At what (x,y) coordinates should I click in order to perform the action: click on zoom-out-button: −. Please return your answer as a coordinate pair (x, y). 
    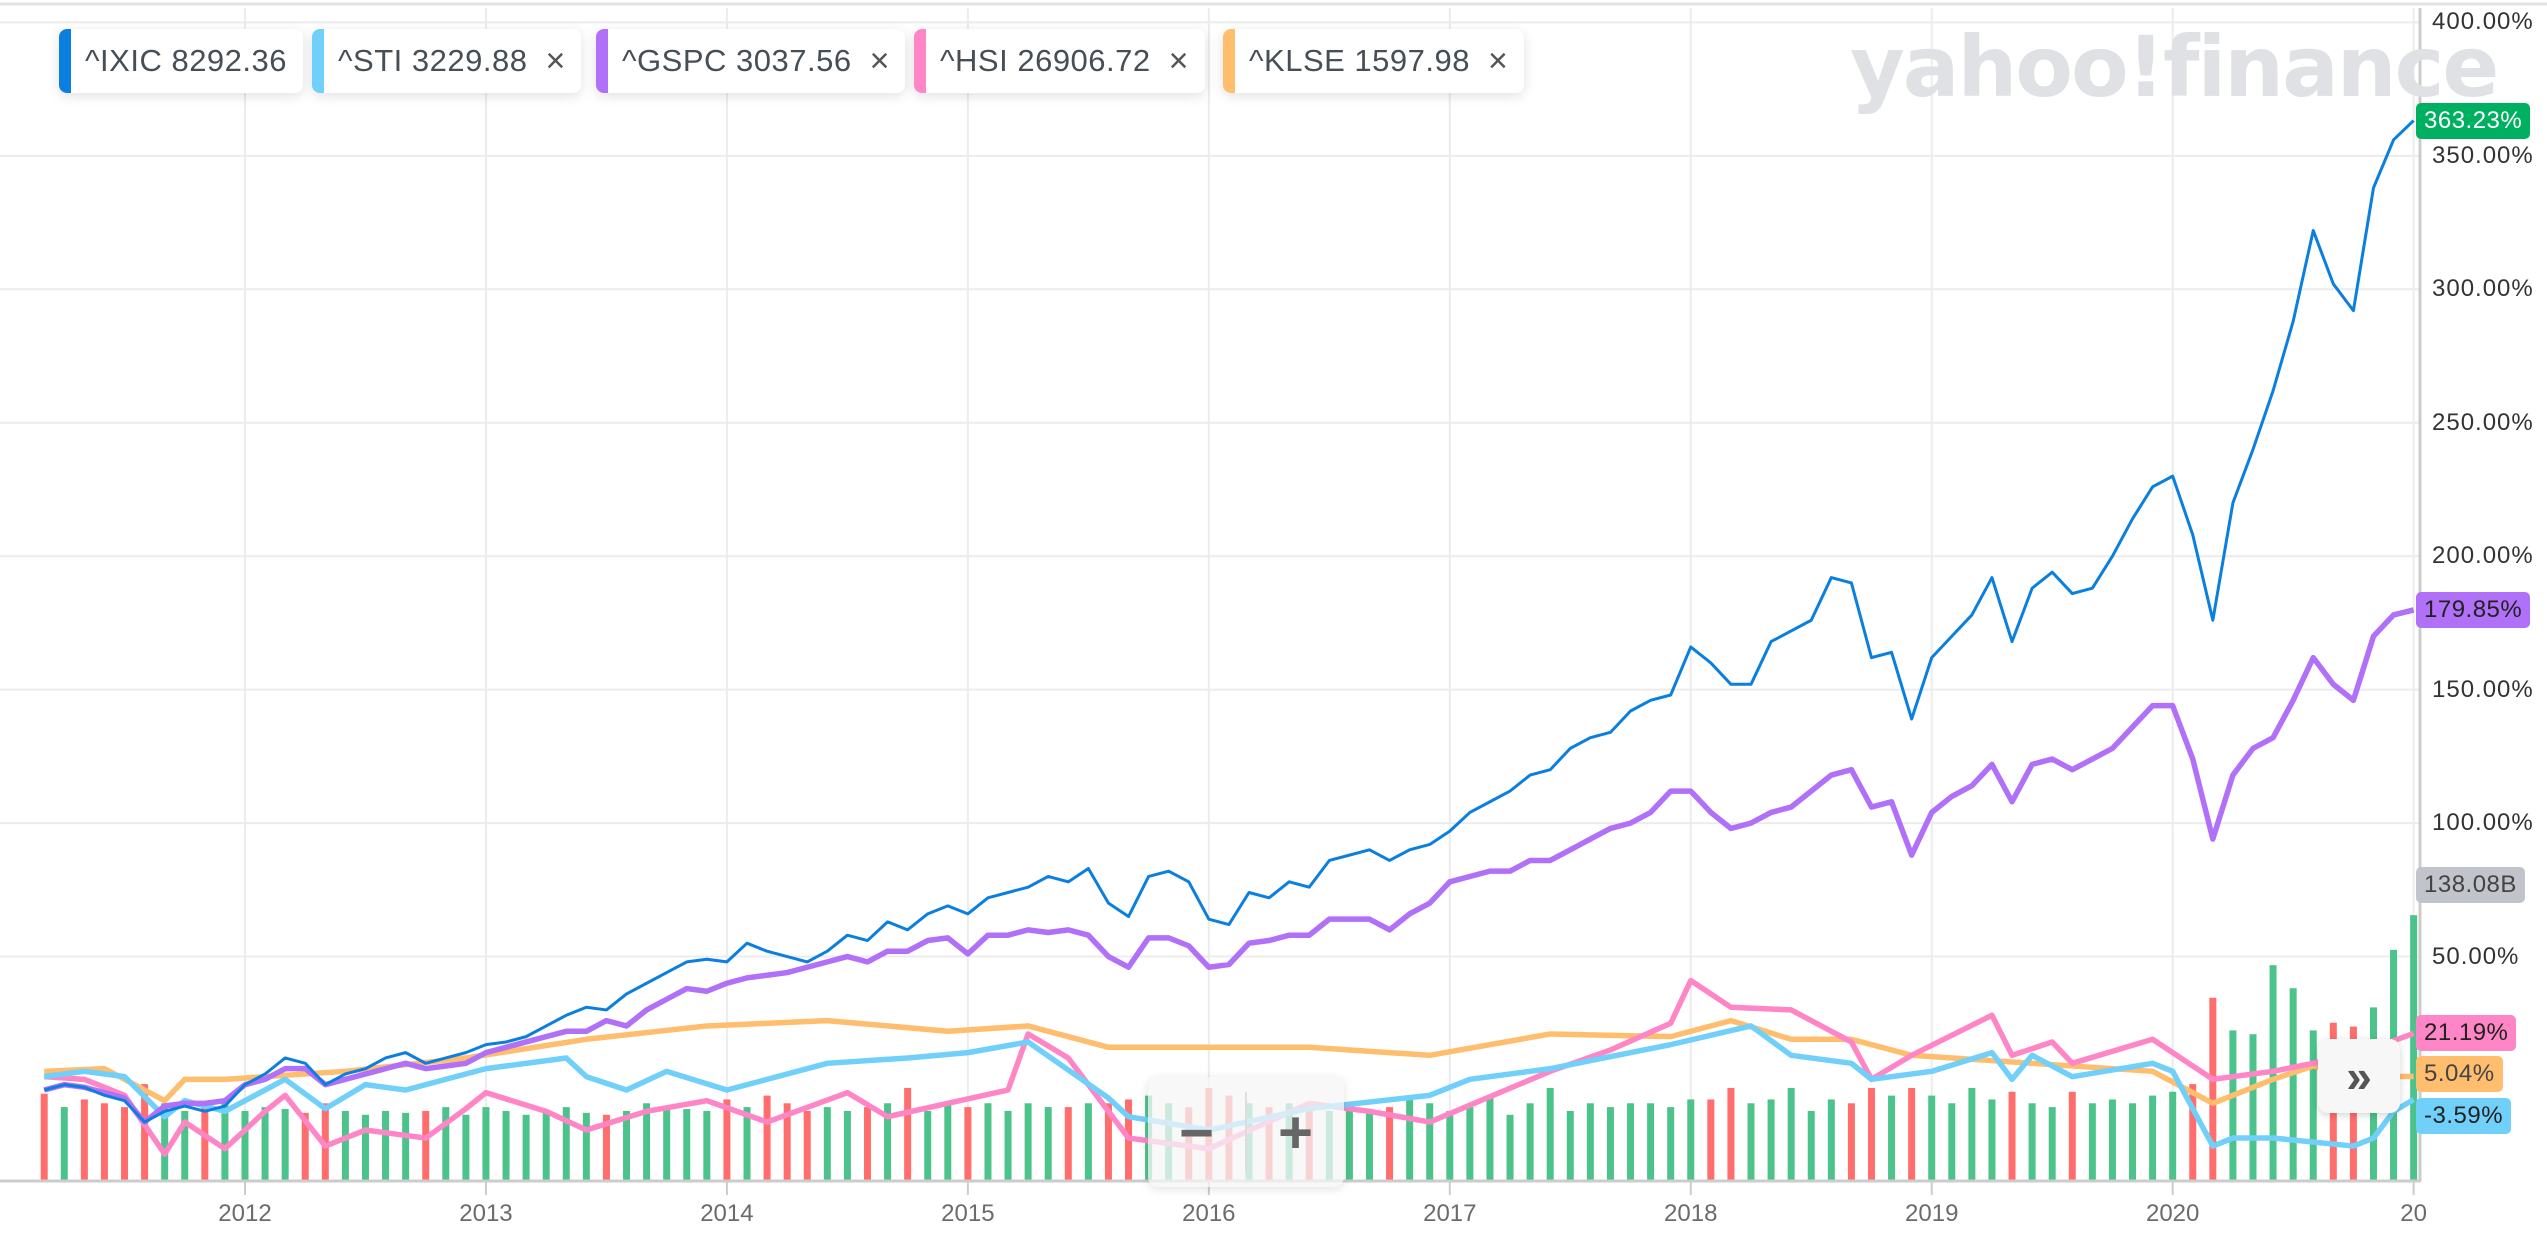
    Looking at the image, I should click on (1196, 1132).